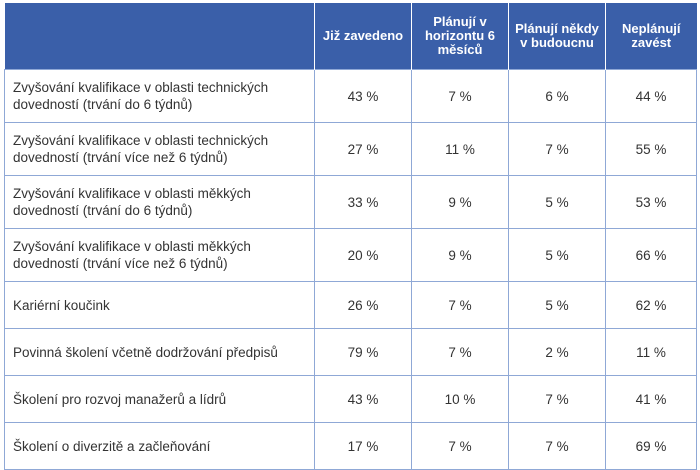 Image resolution: width=700 pixels, height=470 pixels. Describe the element at coordinates (557, 36) in the screenshot. I see `header-plan-future: Plánují někdy v budoucnu` at that location.